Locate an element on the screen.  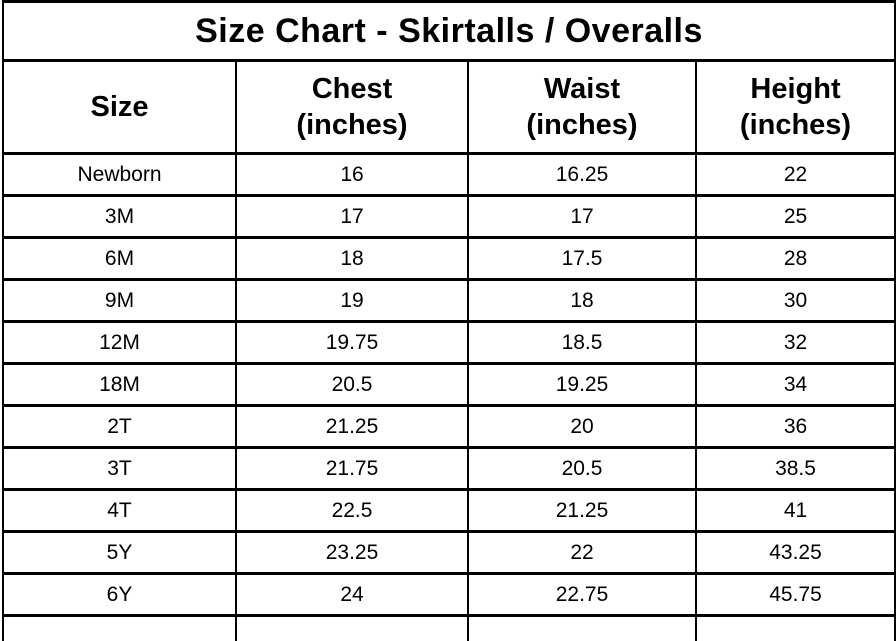
cell-chest: 16 is located at coordinates (352, 175).